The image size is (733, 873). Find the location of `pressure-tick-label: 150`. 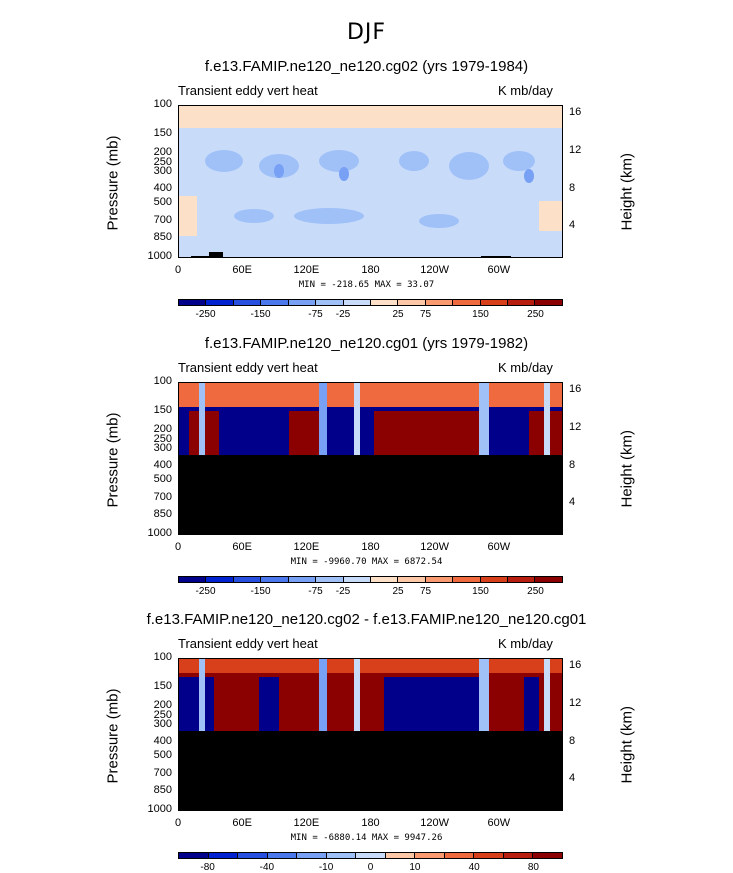

pressure-tick-label: 150 is located at coordinates (162, 410).